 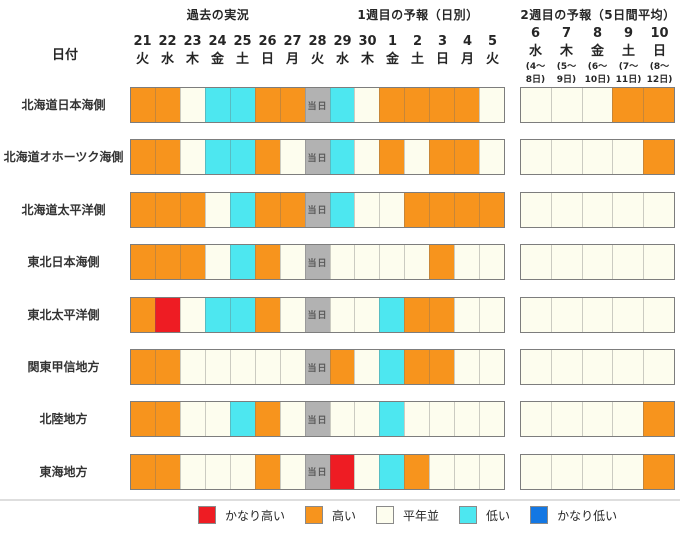 What do you see at coordinates (192, 51) in the screenshot?
I see `daily-column-header: 23 木` at bounding box center [192, 51].